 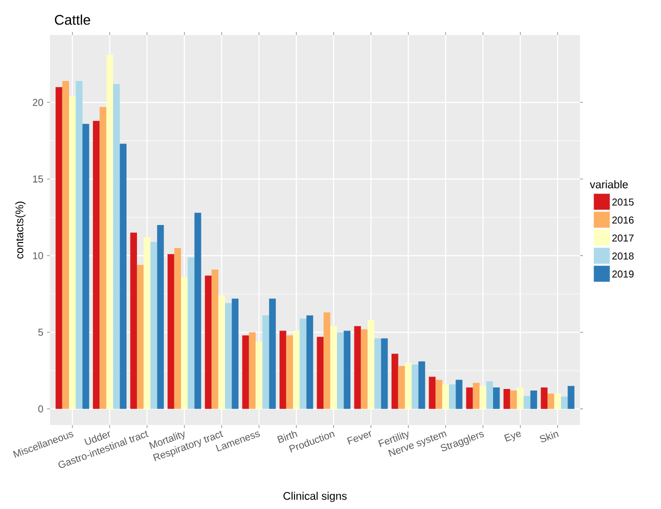 I want to click on x-tick-label: Fever, so click(x=359, y=437).